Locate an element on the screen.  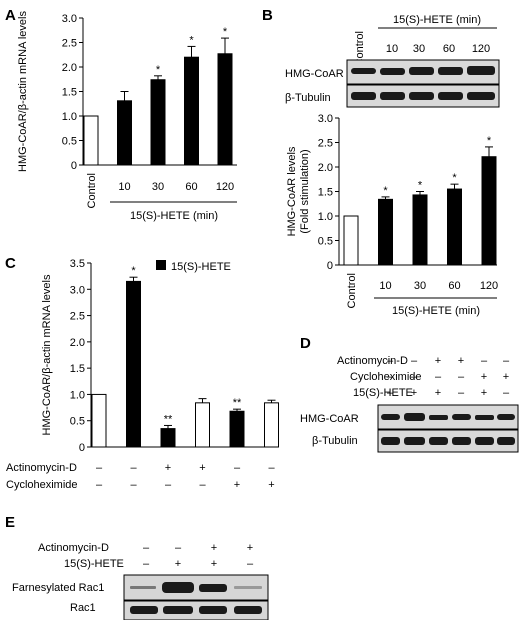
x-tick-label: 30 is located at coordinates (420, 286).